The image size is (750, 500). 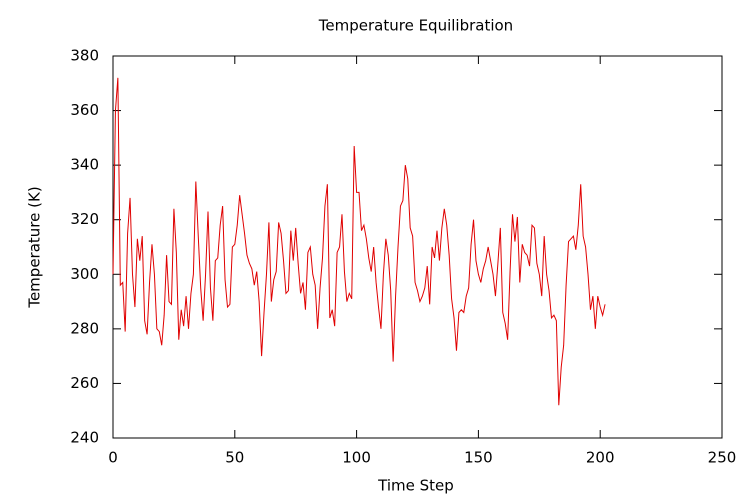 I want to click on y-tick-label: 360, so click(x=84, y=110).